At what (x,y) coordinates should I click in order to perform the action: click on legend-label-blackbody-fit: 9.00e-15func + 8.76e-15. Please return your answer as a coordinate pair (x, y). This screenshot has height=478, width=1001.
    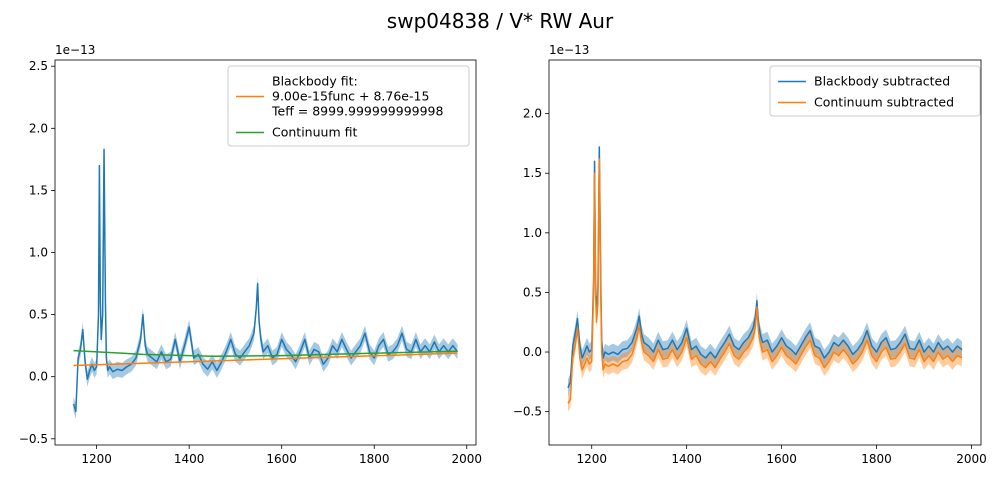
    Looking at the image, I should click on (350, 96).